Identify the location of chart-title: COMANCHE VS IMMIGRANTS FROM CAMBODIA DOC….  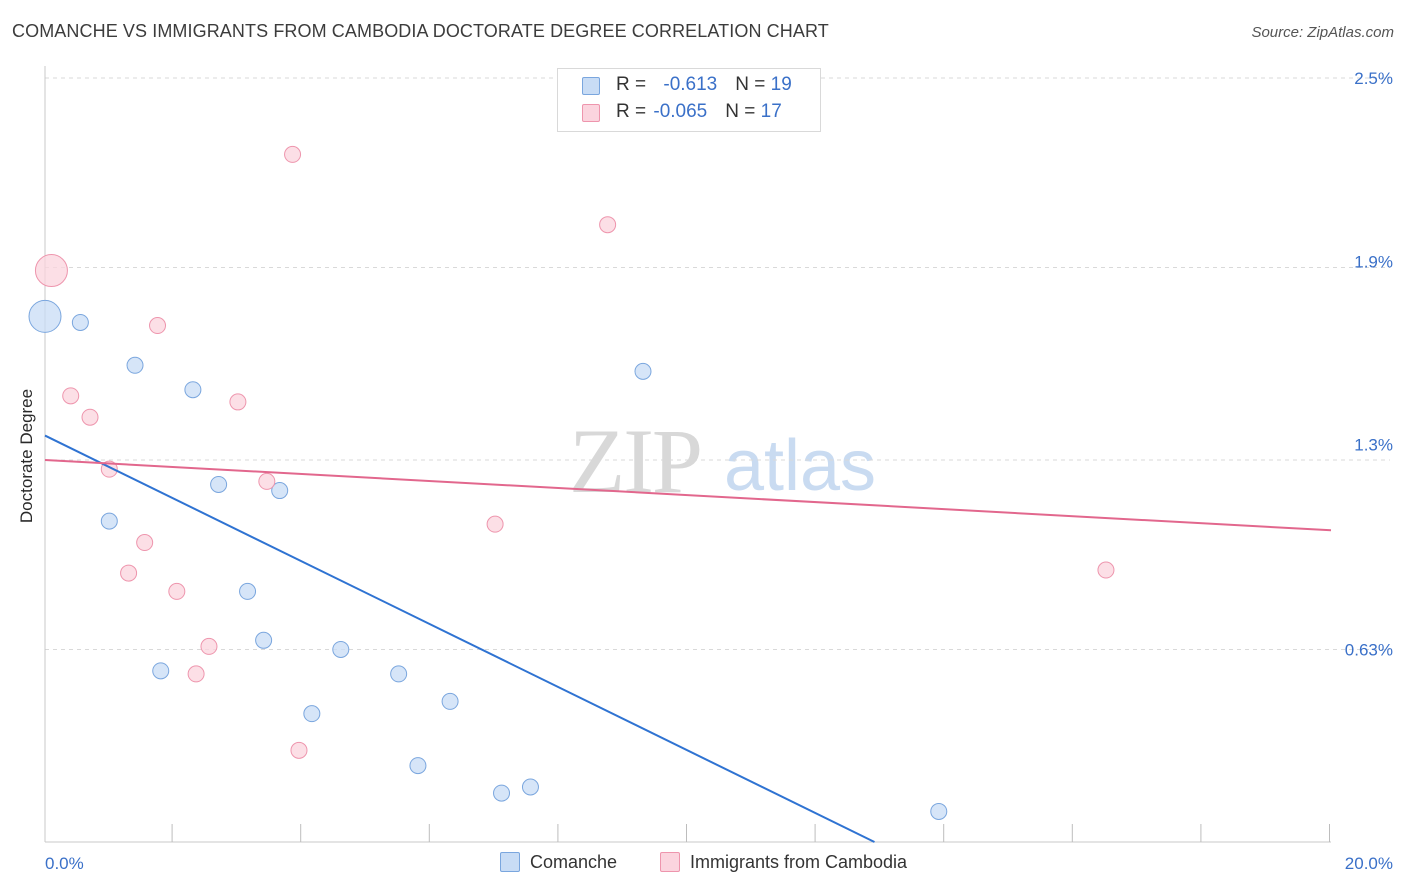
(420, 31).